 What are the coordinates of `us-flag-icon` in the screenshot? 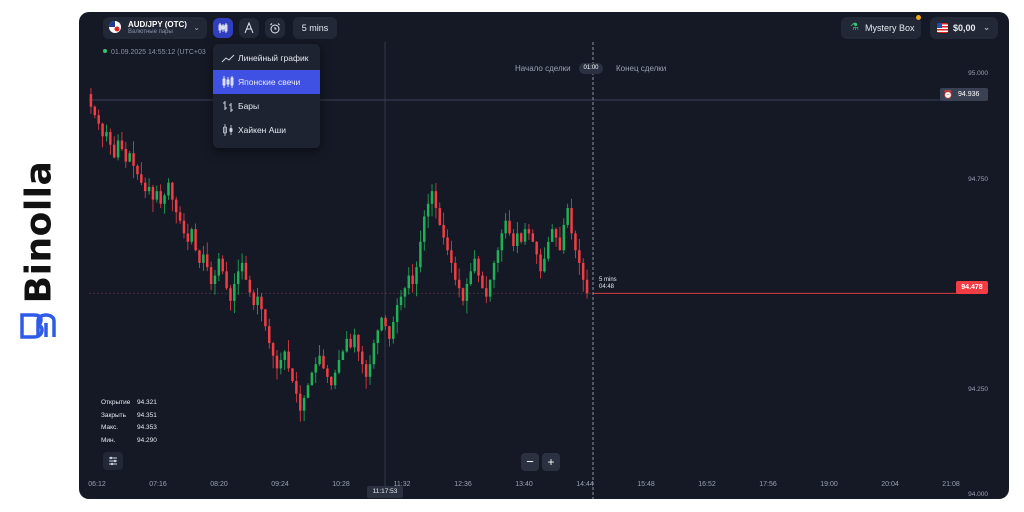 It's located at (942, 28).